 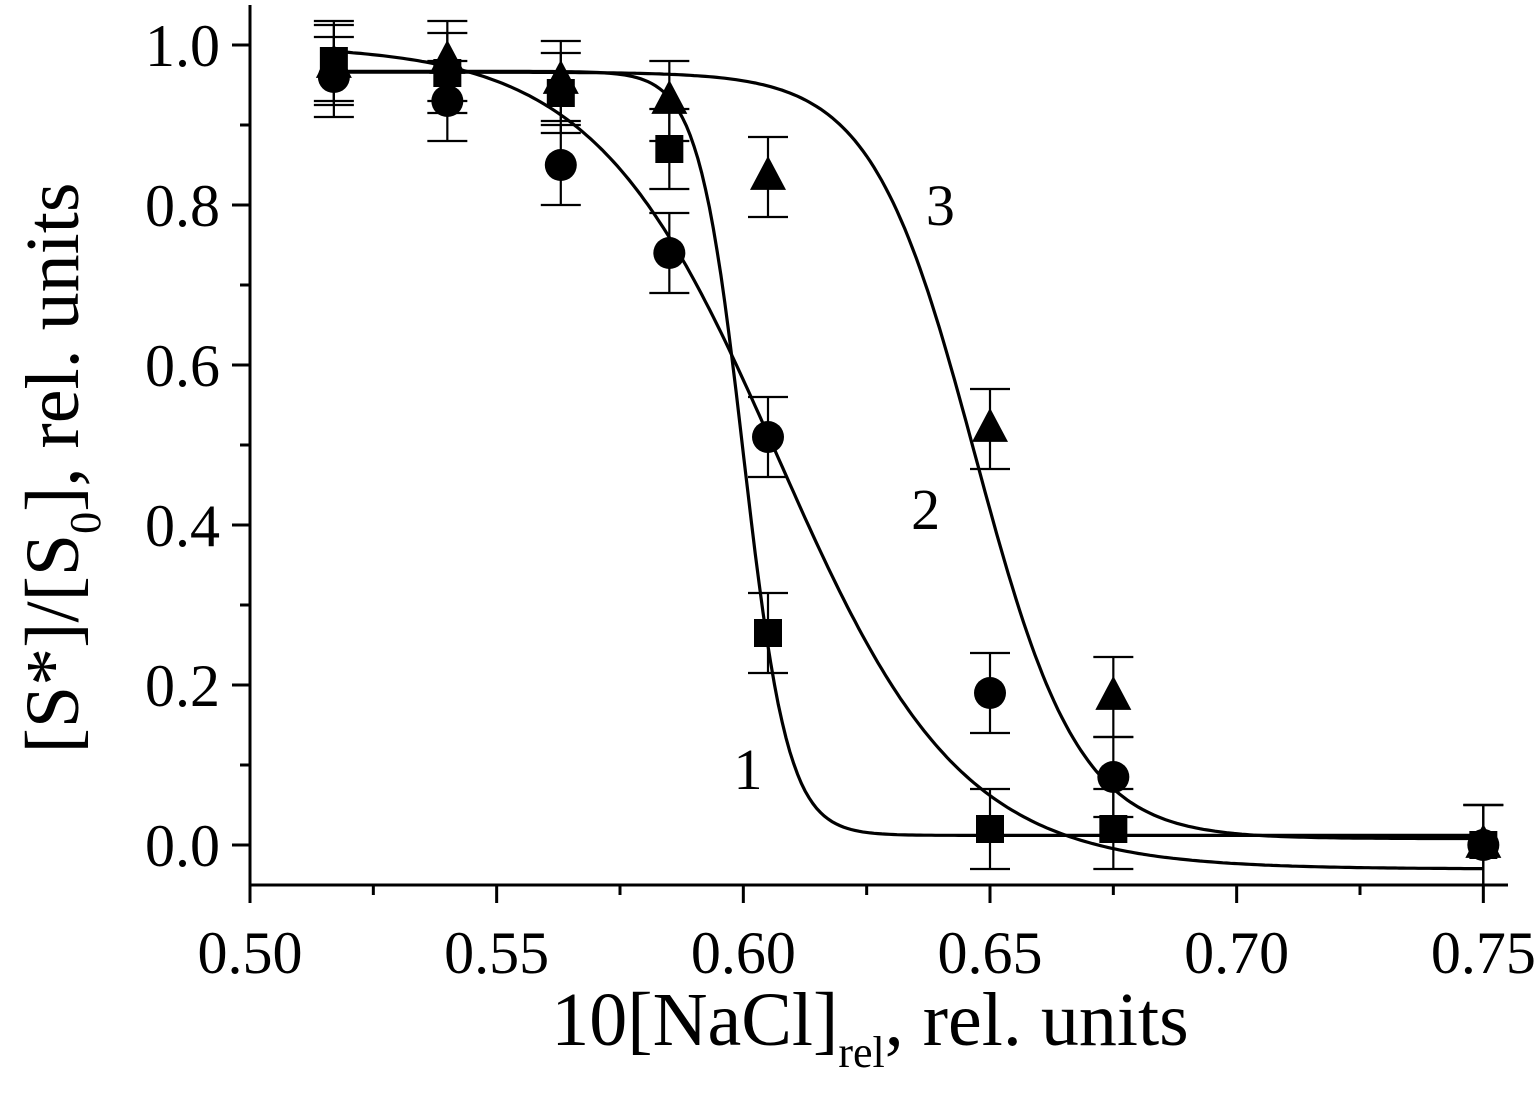 I want to click on y-tick-label: 0.6, so click(x=182, y=366).